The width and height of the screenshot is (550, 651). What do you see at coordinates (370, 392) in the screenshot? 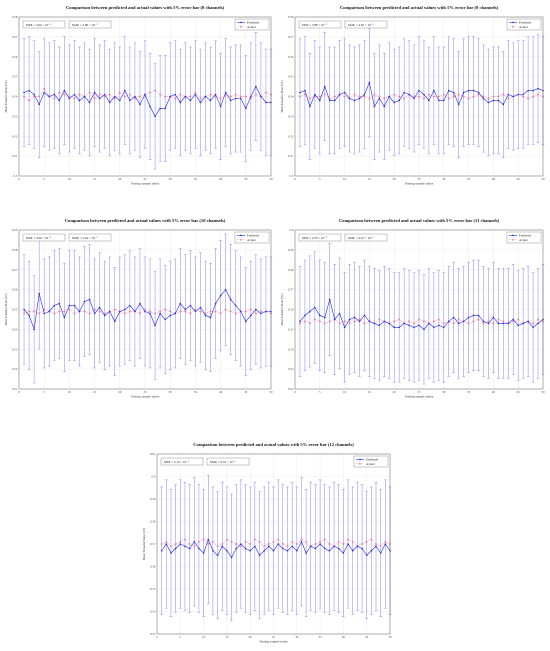
I see `x-tick-label: 15` at bounding box center [370, 392].